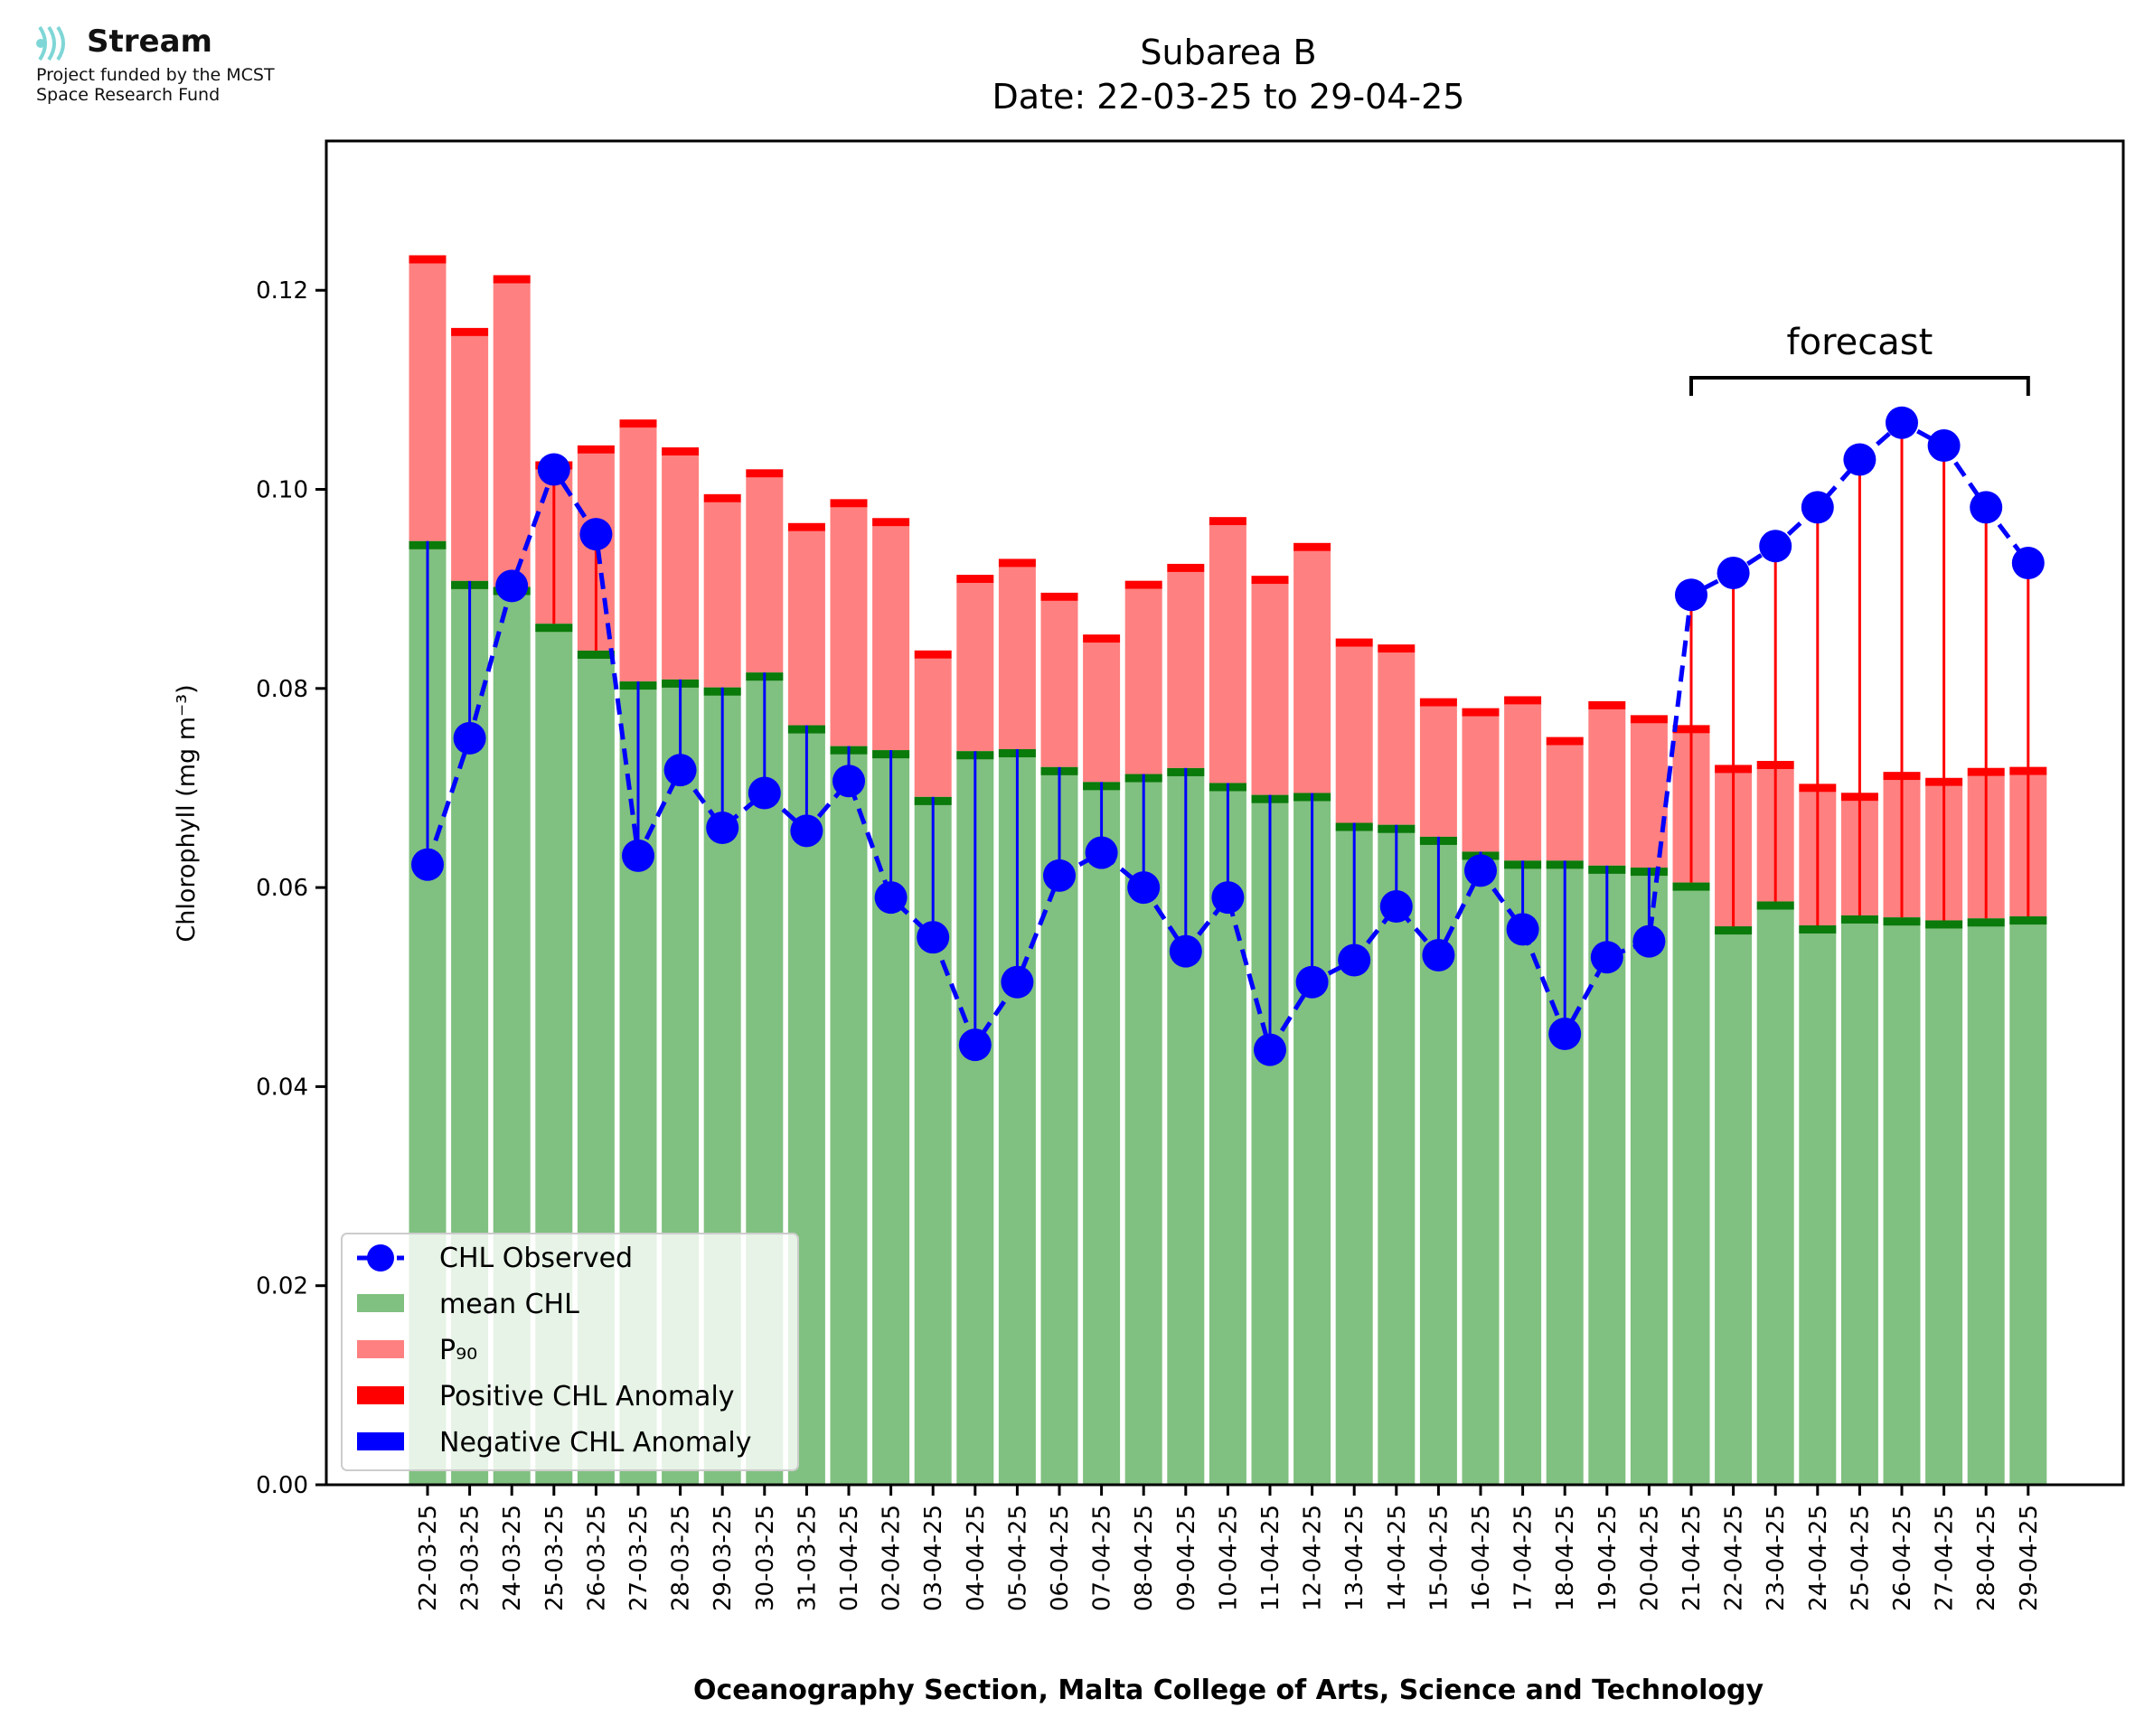 The width and height of the screenshot is (2154, 1736). Describe the element at coordinates (1270, 1558) in the screenshot. I see `x-tick-label: 11-04-25` at that location.